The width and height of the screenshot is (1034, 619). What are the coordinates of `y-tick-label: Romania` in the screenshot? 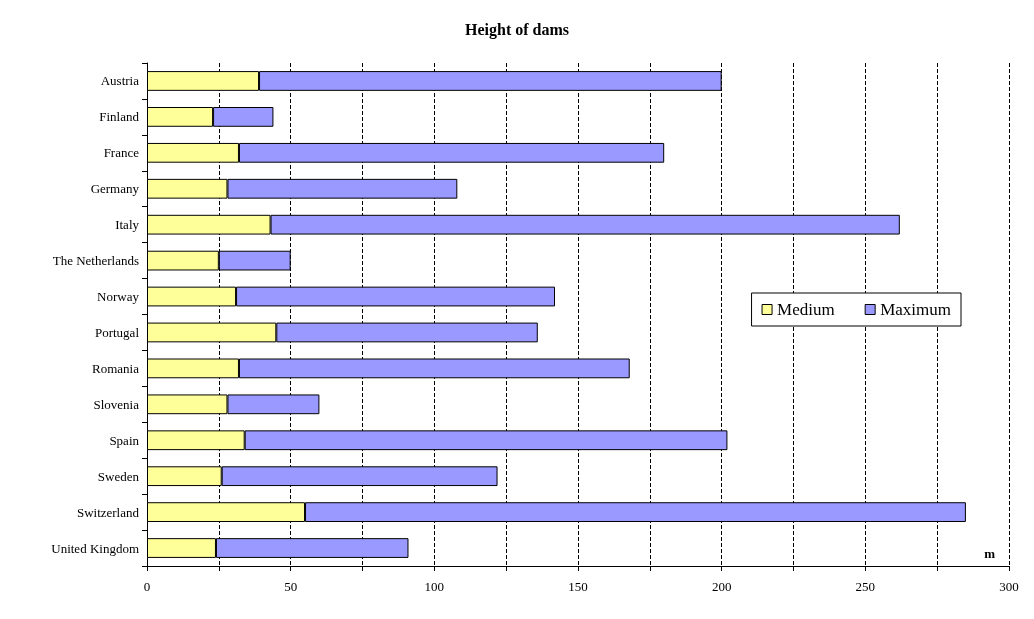 It's located at (116, 368).